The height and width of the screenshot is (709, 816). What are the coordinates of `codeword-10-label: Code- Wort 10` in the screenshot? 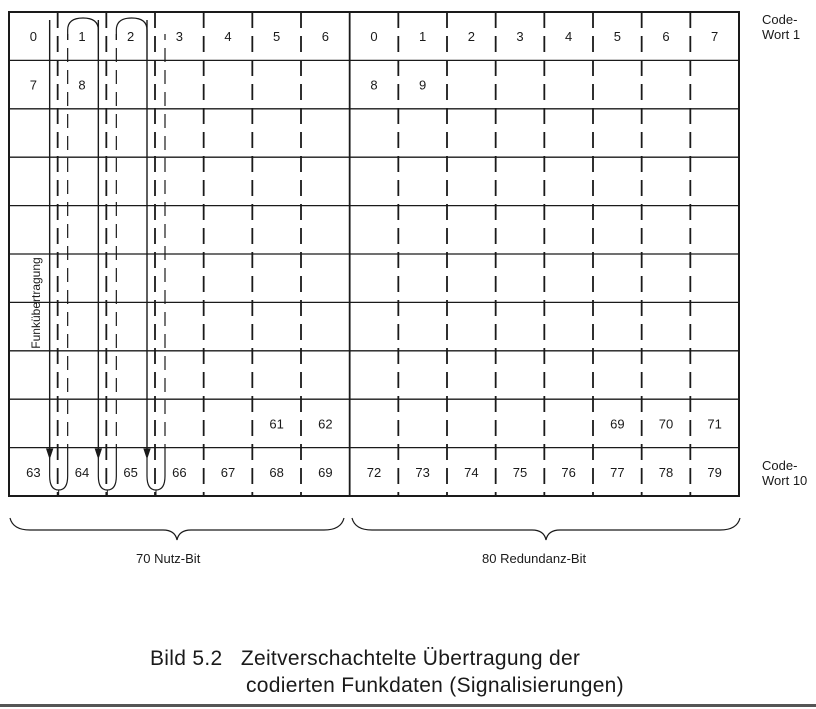 It's located at (784, 473).